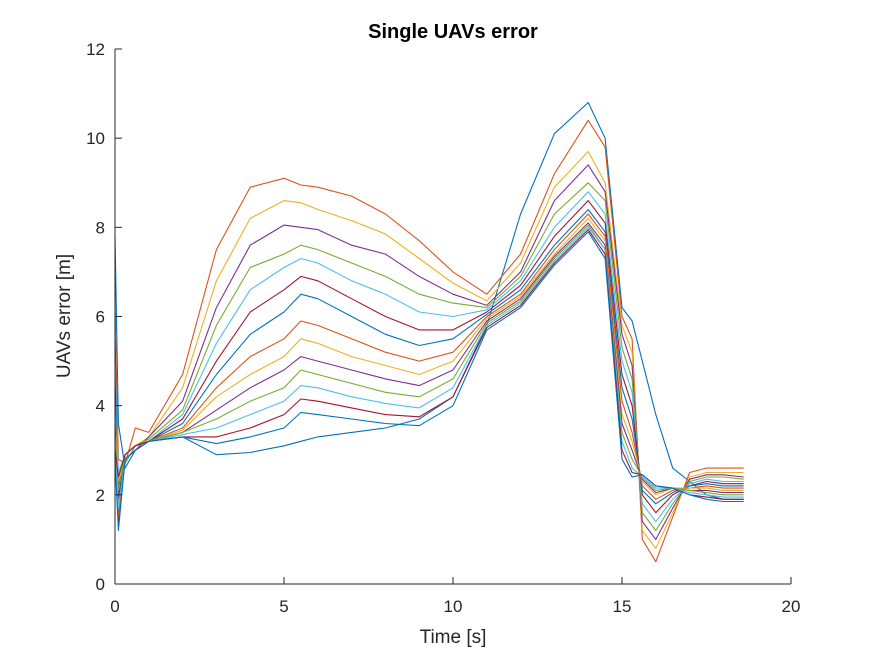 The height and width of the screenshot is (661, 875). What do you see at coordinates (453, 606) in the screenshot?
I see `x-tick-label: 10` at bounding box center [453, 606].